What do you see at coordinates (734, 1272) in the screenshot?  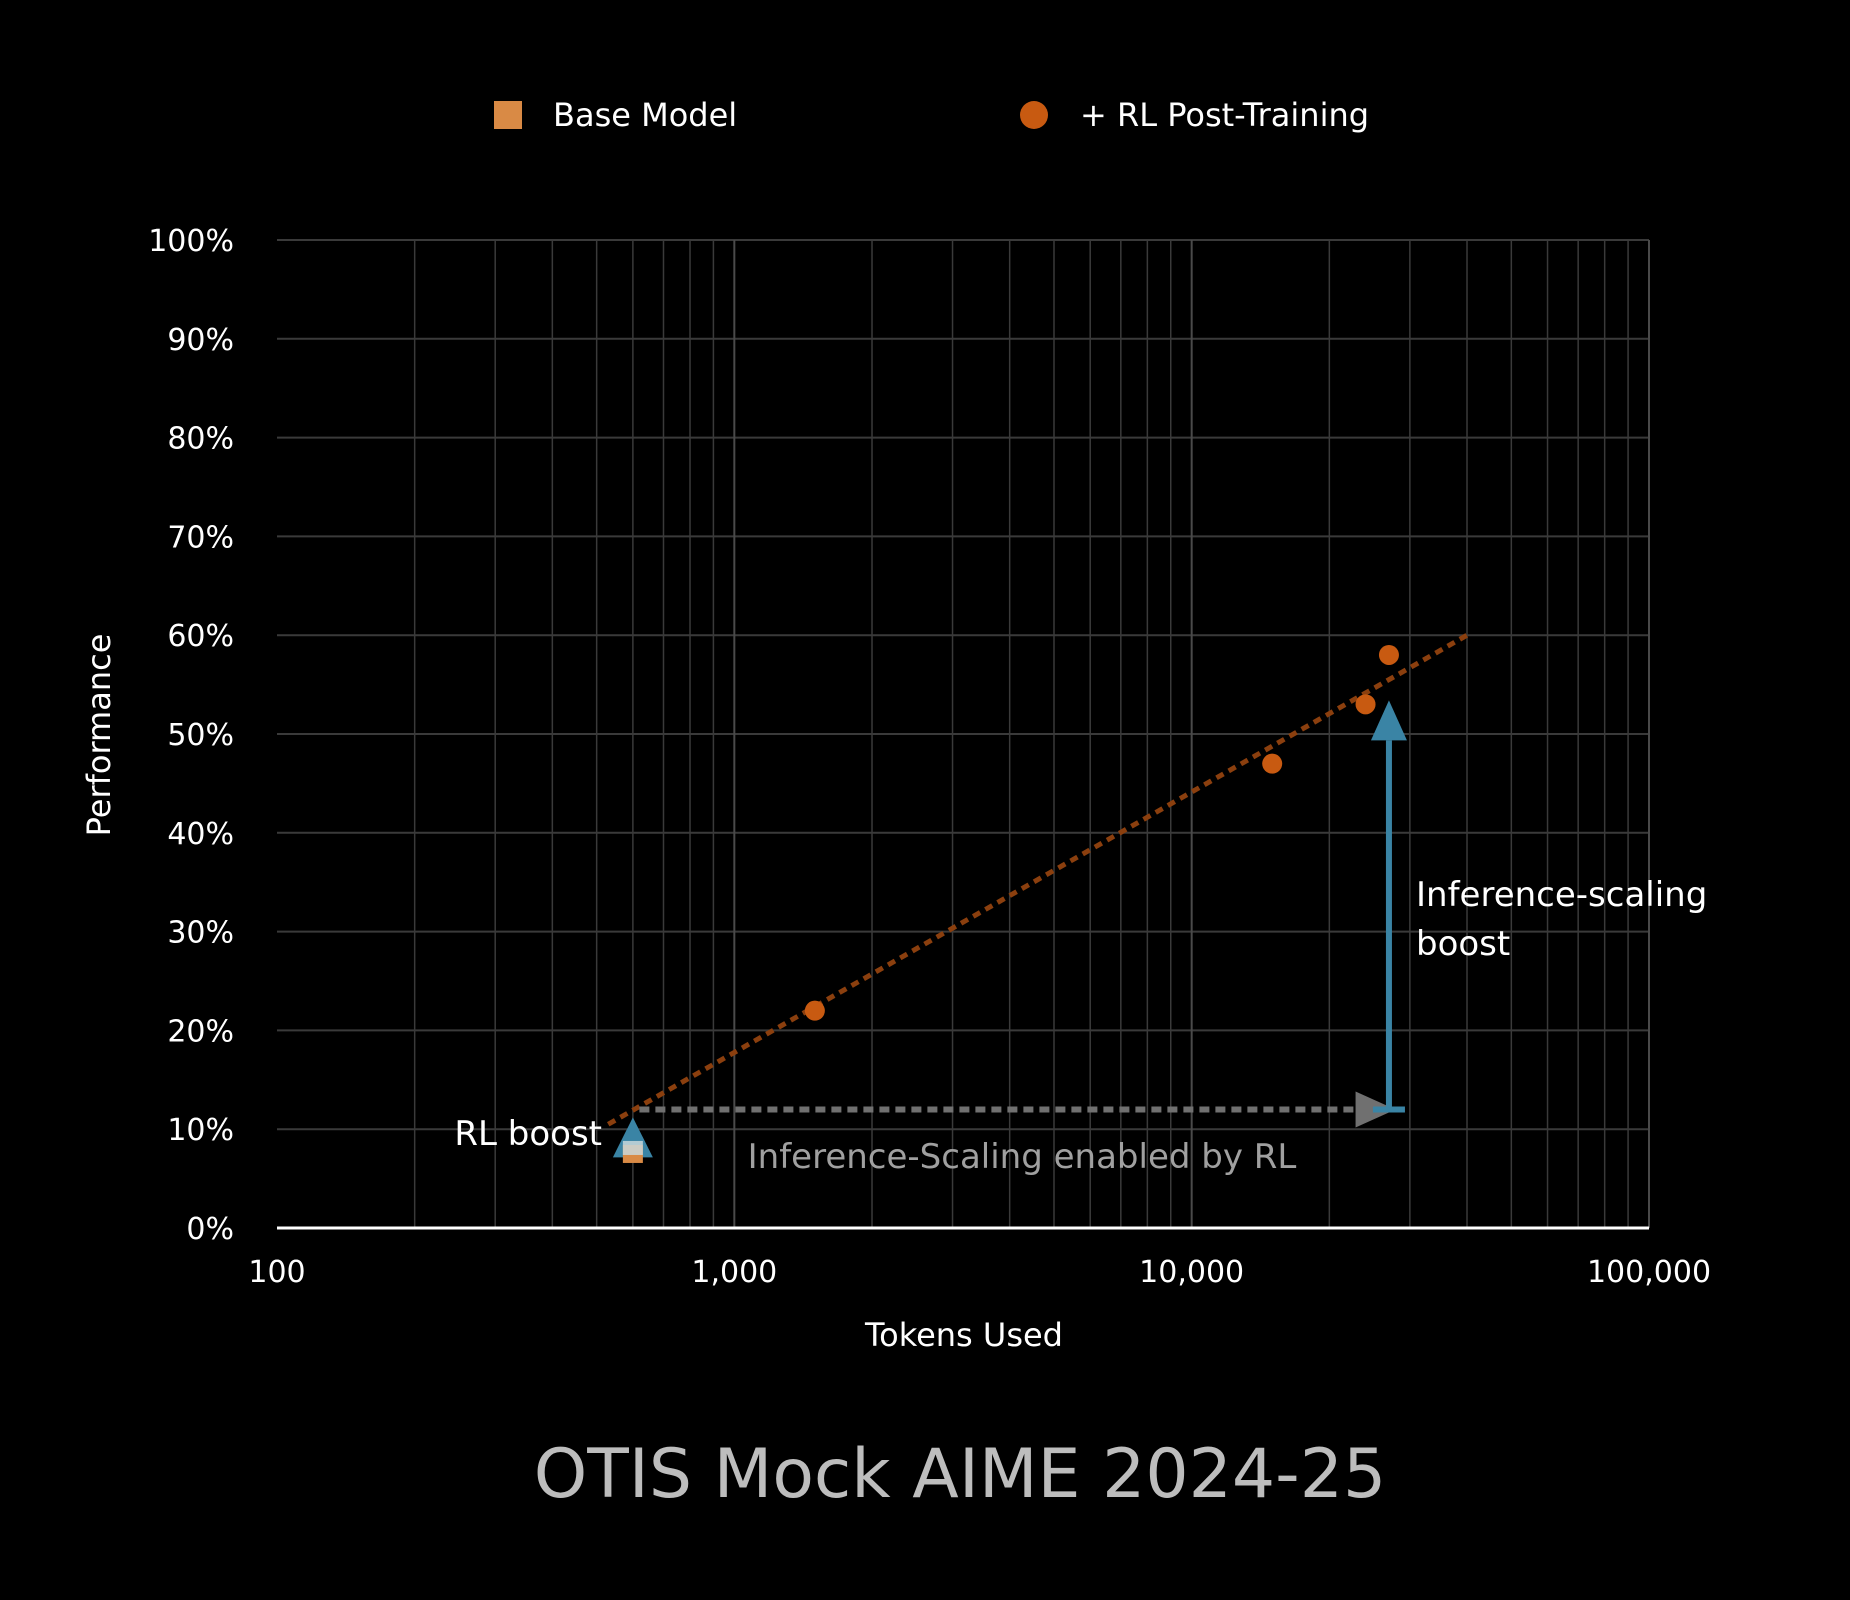 I see `x-tick-label: 1,000` at bounding box center [734, 1272].